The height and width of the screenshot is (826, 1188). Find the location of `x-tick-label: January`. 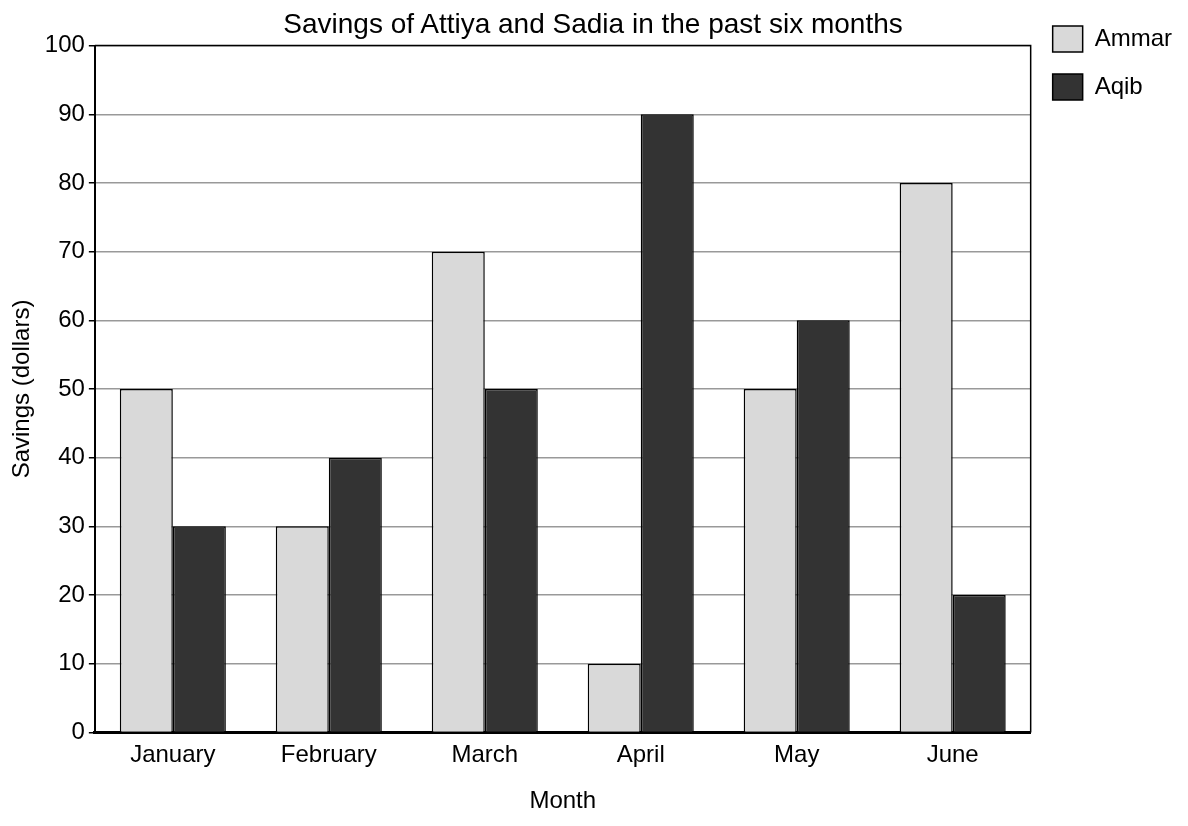

x-tick-label: January is located at coordinates (173, 754).